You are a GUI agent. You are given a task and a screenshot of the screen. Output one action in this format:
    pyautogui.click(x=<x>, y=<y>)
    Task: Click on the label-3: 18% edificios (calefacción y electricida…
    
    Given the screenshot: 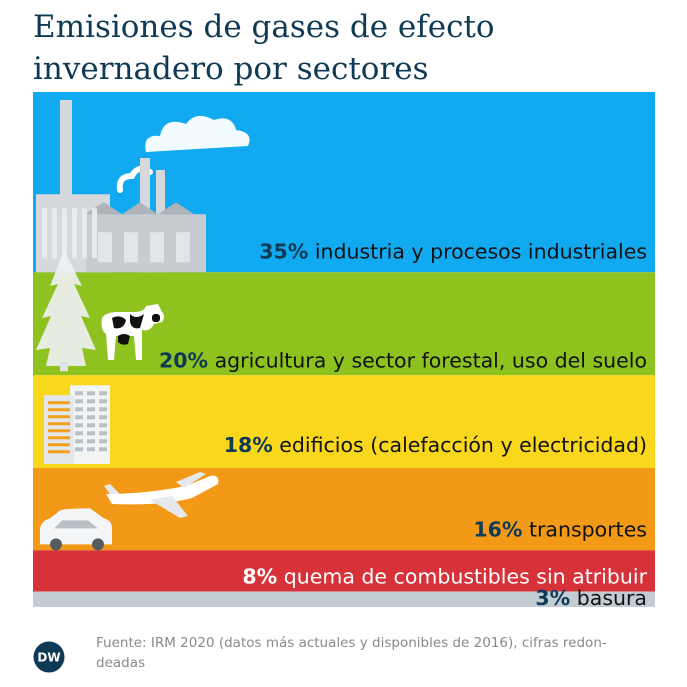 What is the action you would take?
    pyautogui.click(x=435, y=445)
    